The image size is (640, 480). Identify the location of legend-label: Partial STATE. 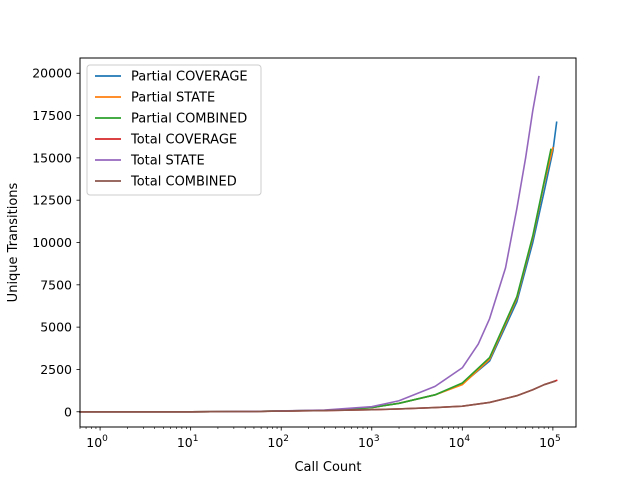
(173, 98).